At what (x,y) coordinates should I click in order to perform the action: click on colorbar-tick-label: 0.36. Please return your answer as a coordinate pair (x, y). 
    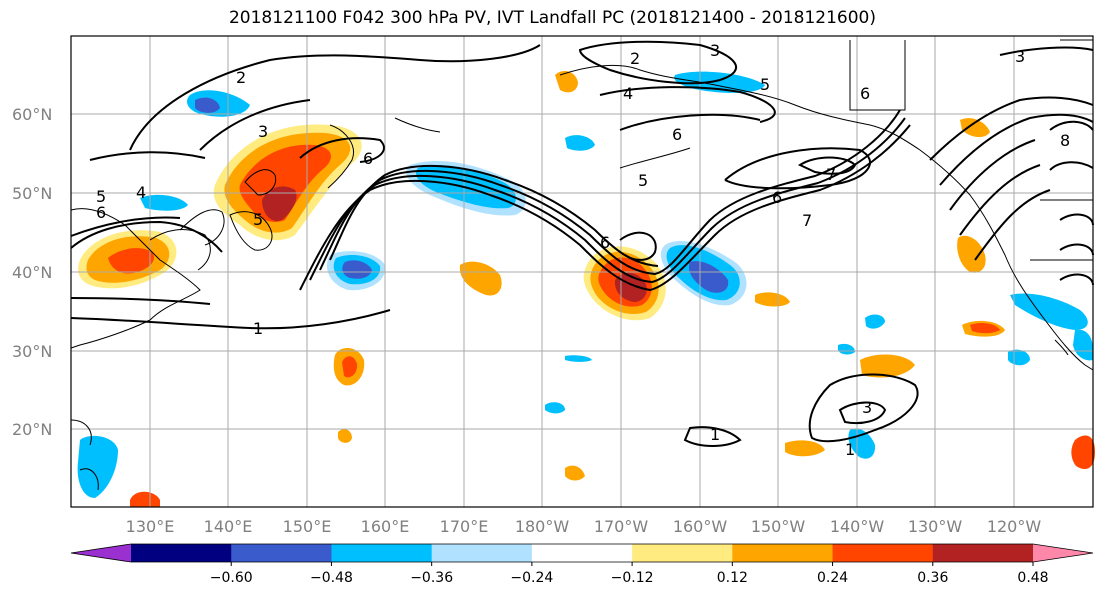
    Looking at the image, I should click on (932, 578).